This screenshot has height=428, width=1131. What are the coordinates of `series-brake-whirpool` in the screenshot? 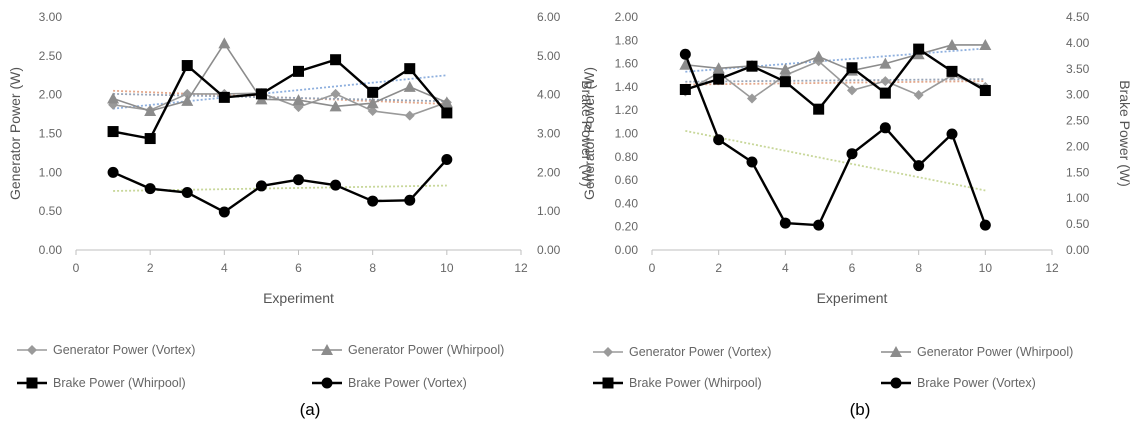 It's located at (835, 79).